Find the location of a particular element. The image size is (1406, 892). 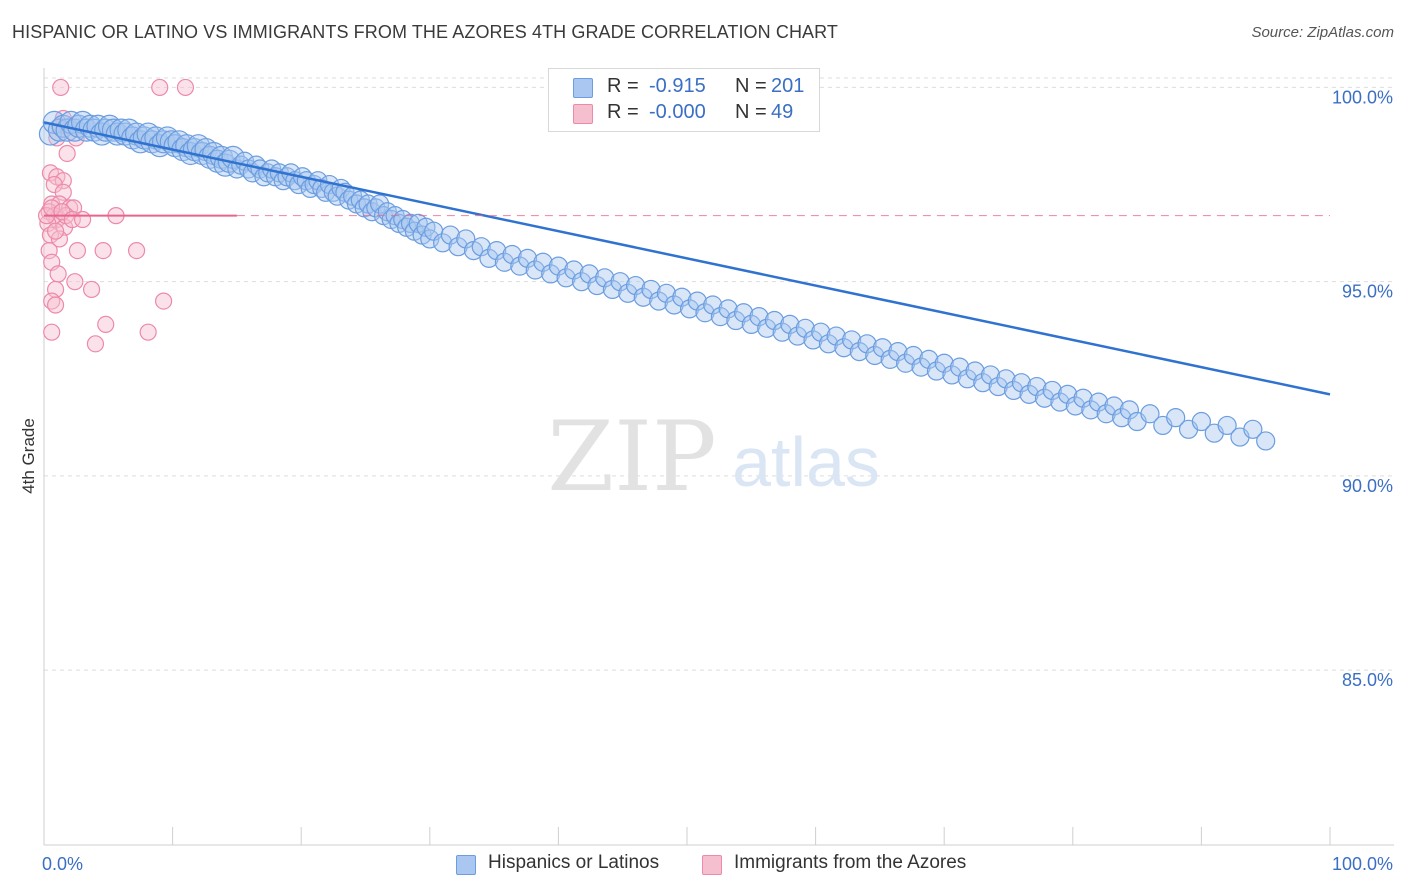

points-azores is located at coordinates (116, 215).